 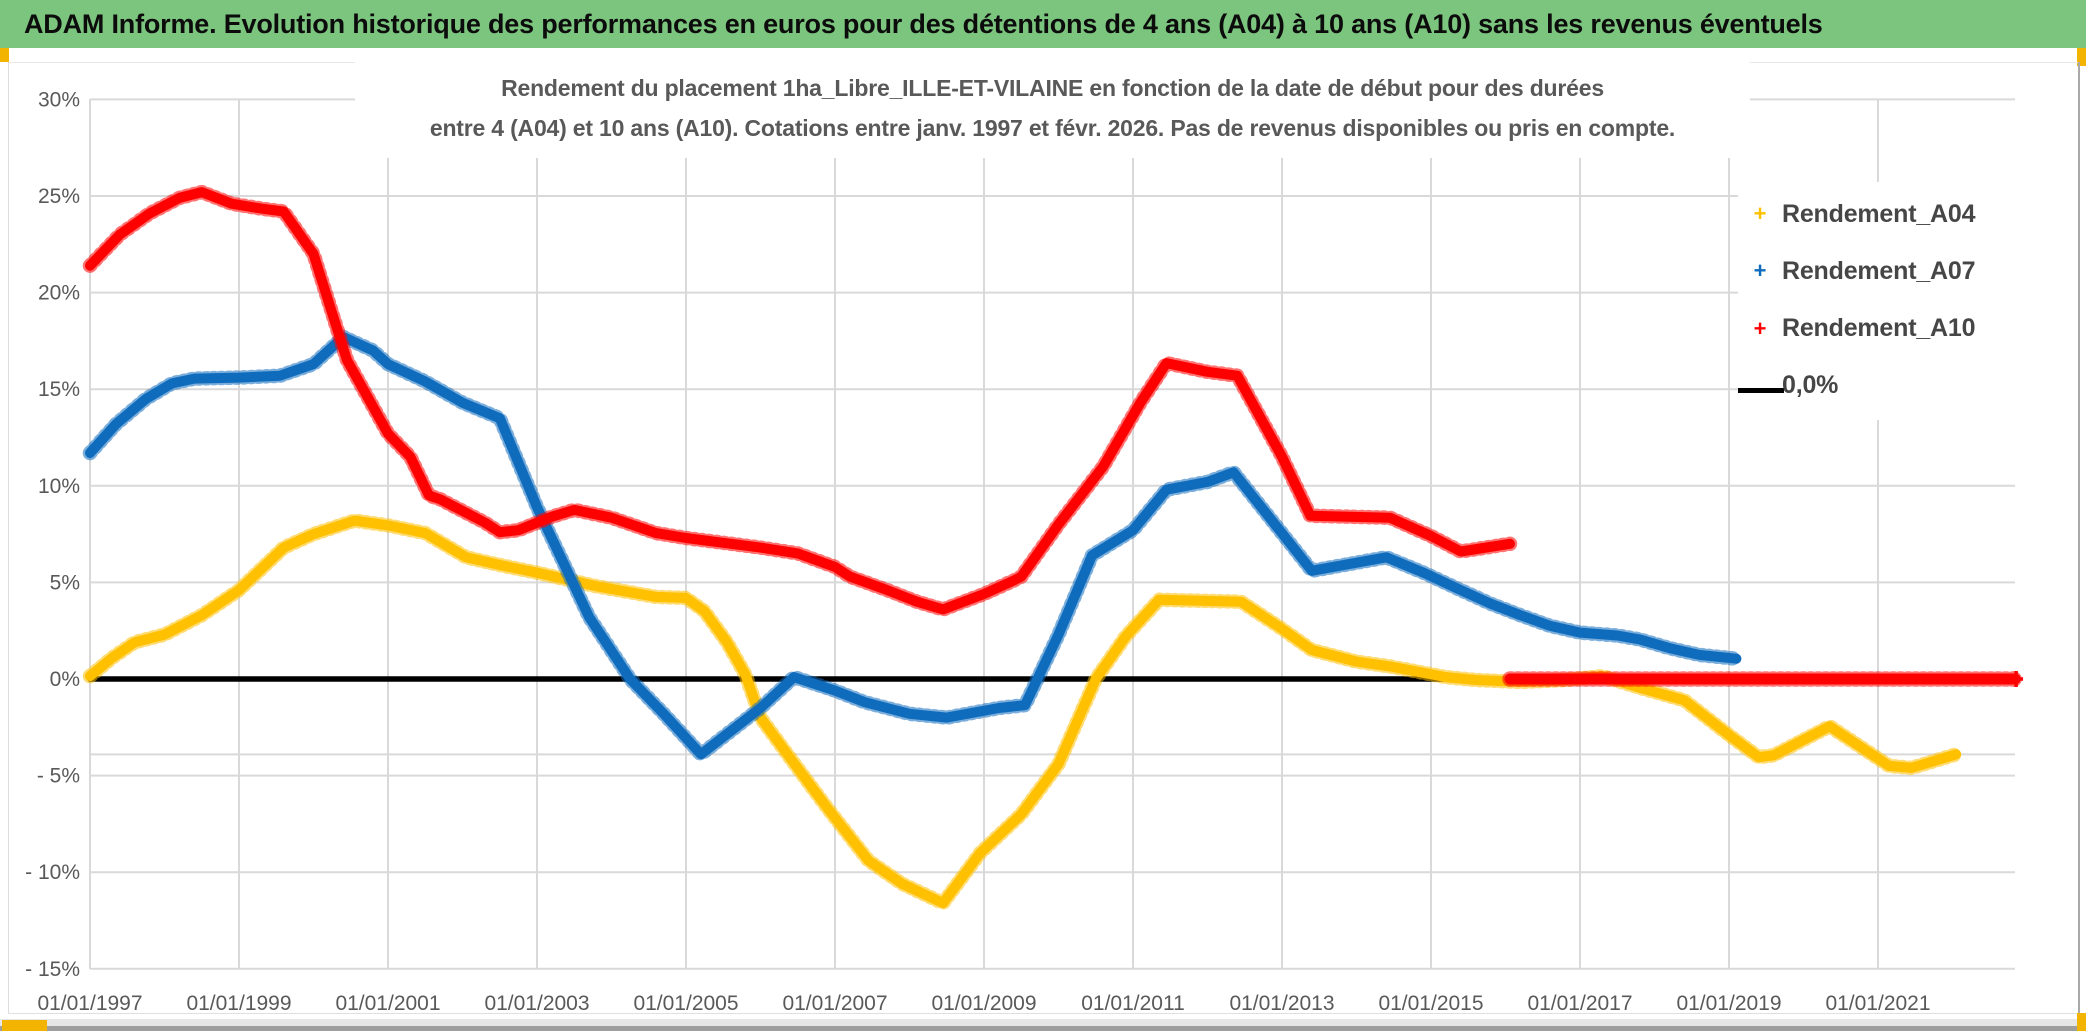 What do you see at coordinates (59, 486) in the screenshot?
I see `y-axis-tick-label: 10%` at bounding box center [59, 486].